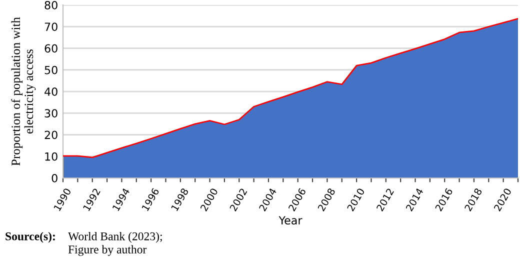 The height and width of the screenshot is (272, 520). I want to click on y-axis-title: Proportion of population with electricity access, so click(23, 91).